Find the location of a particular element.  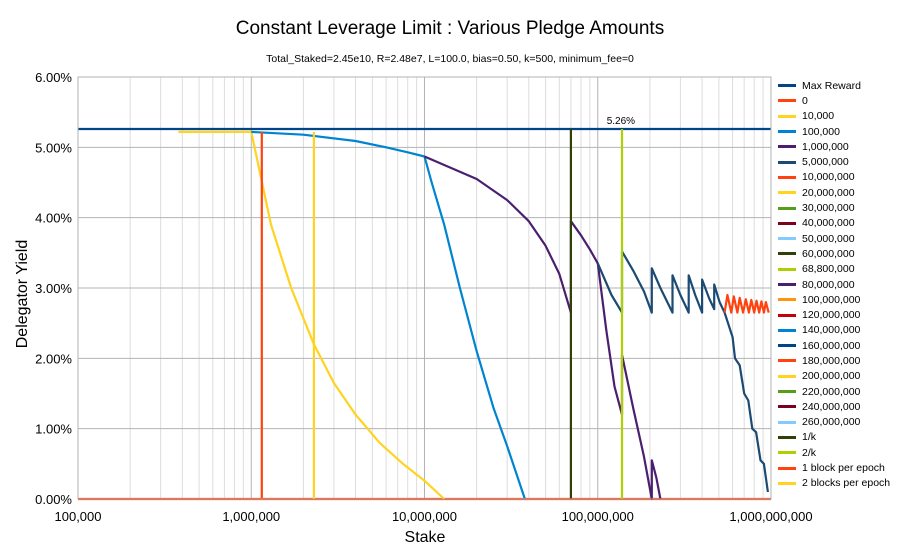

y-tick-label: 0.00% is located at coordinates (53, 499).